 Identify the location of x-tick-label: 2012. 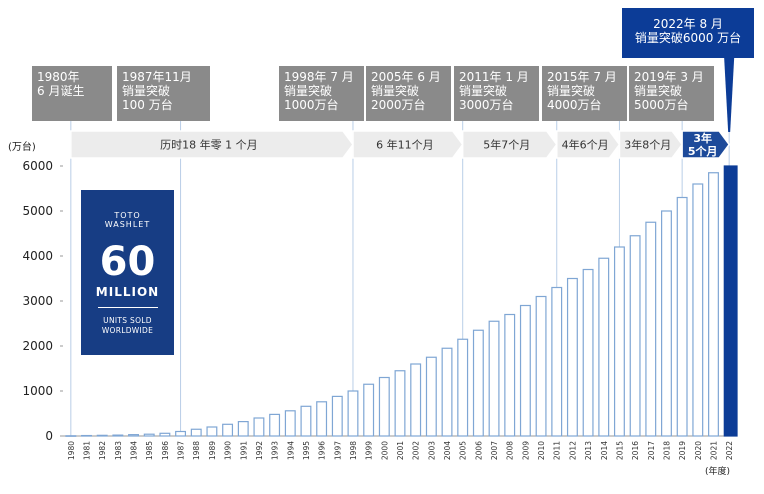
(572, 450).